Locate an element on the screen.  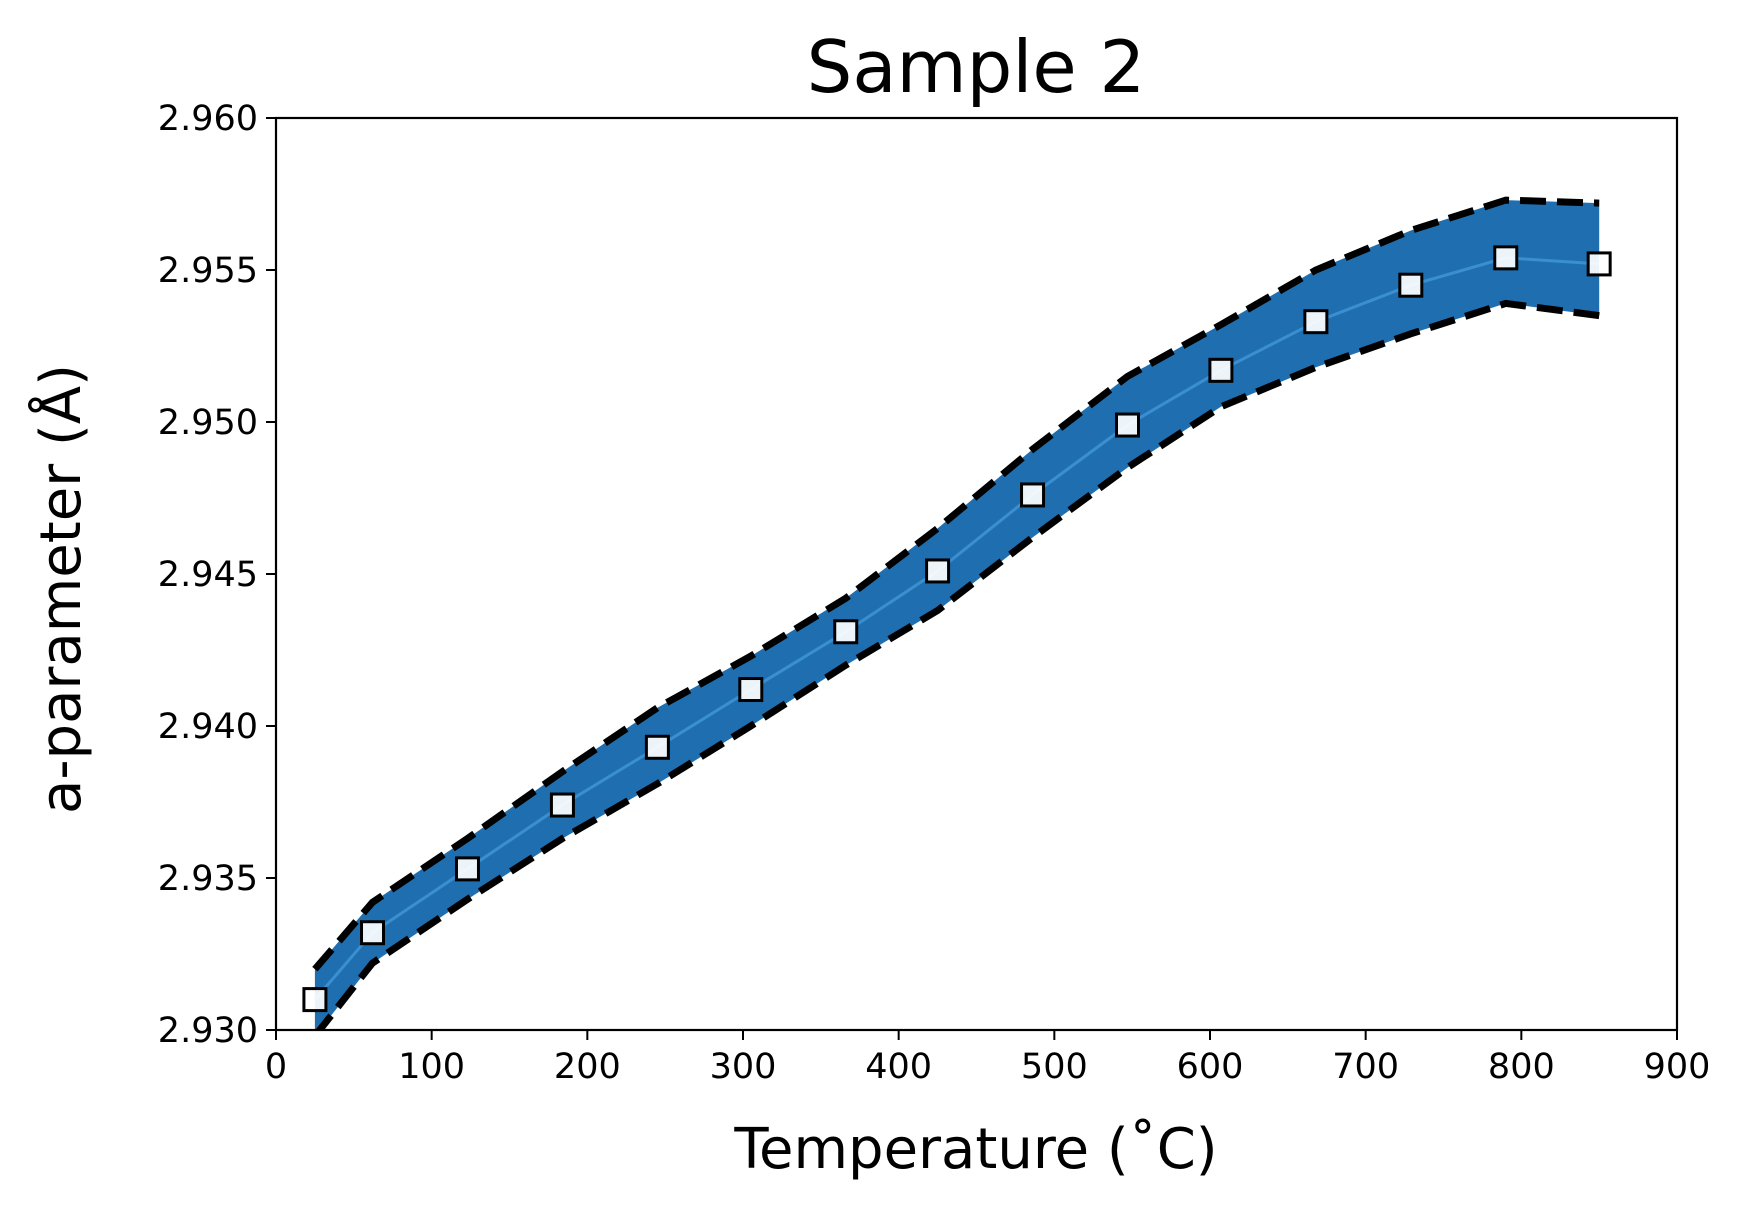
x-tick-label: 400 is located at coordinates (898, 1067).